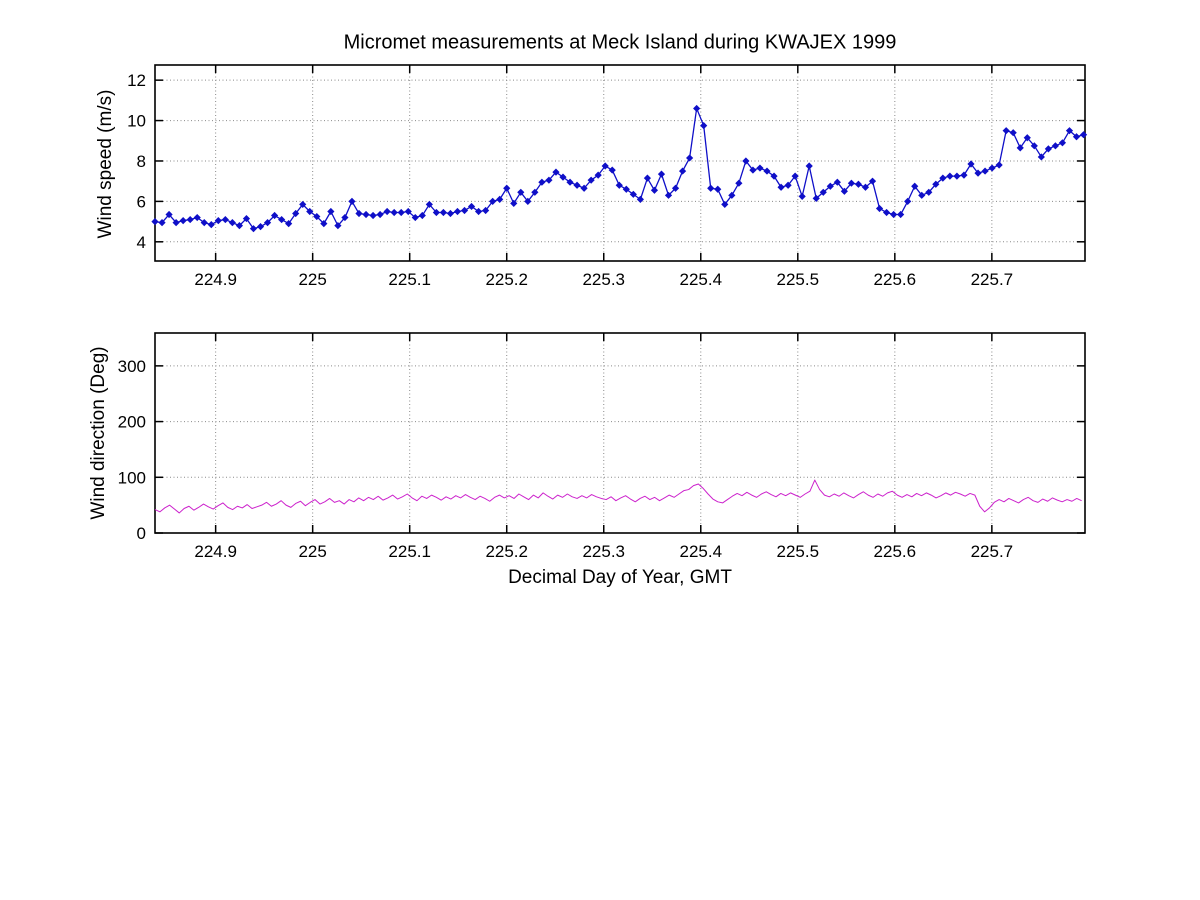  I want to click on y-tick-label: 0, so click(141, 533).